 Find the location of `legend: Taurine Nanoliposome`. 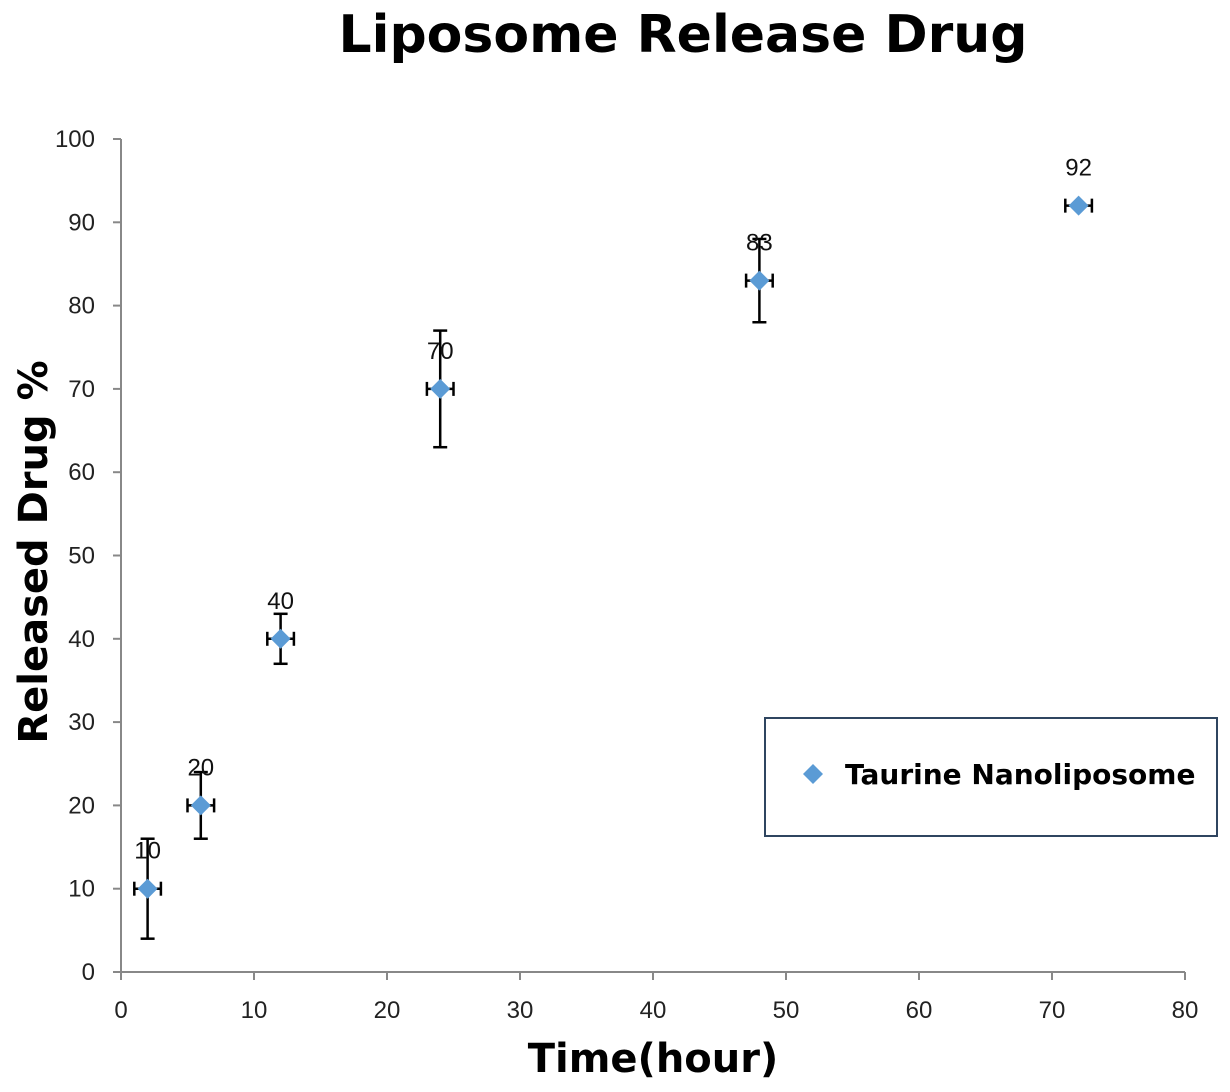

legend: Taurine Nanoliposome is located at coordinates (991, 777).